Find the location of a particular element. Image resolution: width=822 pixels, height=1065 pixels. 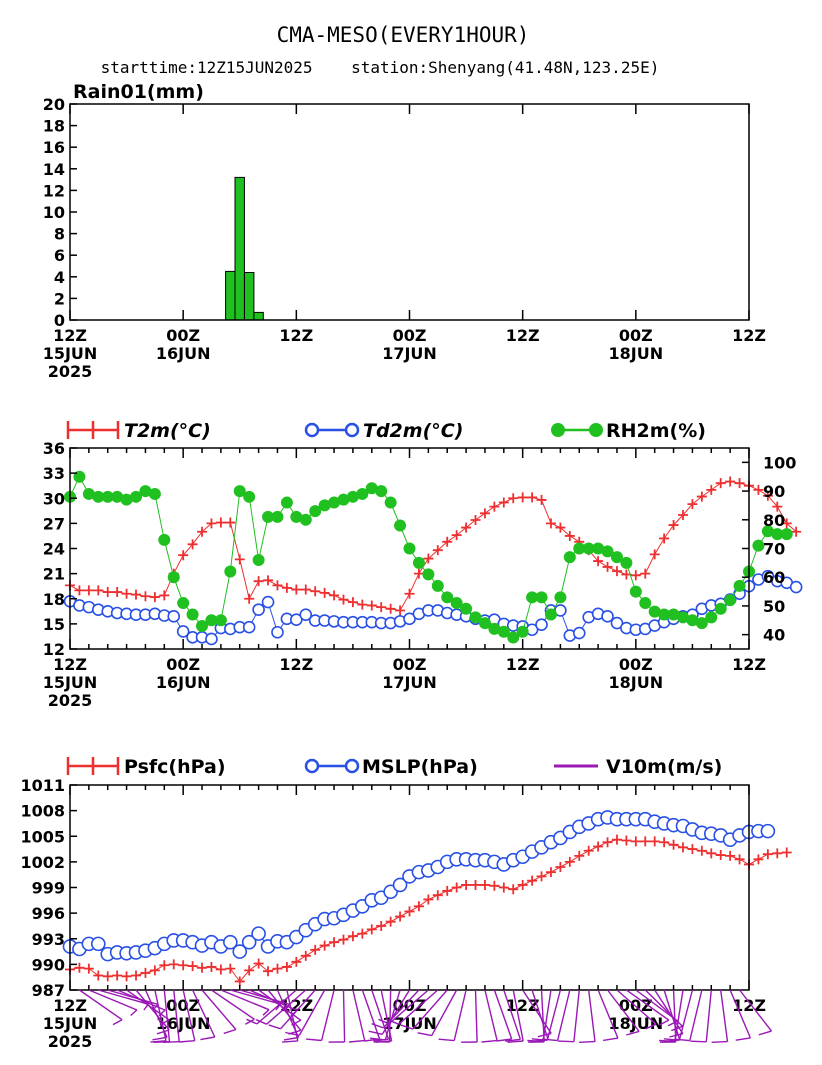

rain-bars is located at coordinates (244, 248).